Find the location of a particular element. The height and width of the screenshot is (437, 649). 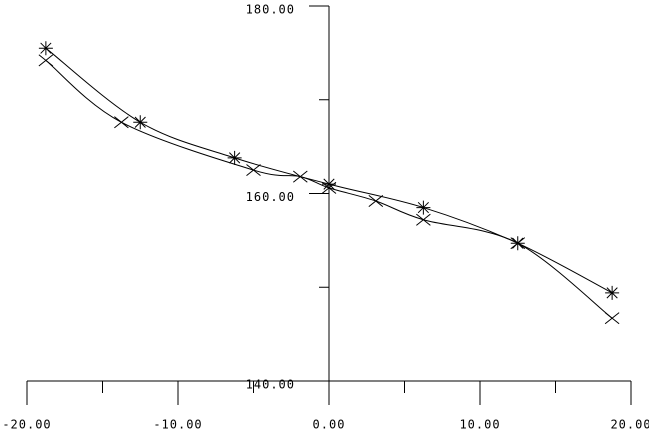

y-tick-label: 140.00 is located at coordinates (270, 385).